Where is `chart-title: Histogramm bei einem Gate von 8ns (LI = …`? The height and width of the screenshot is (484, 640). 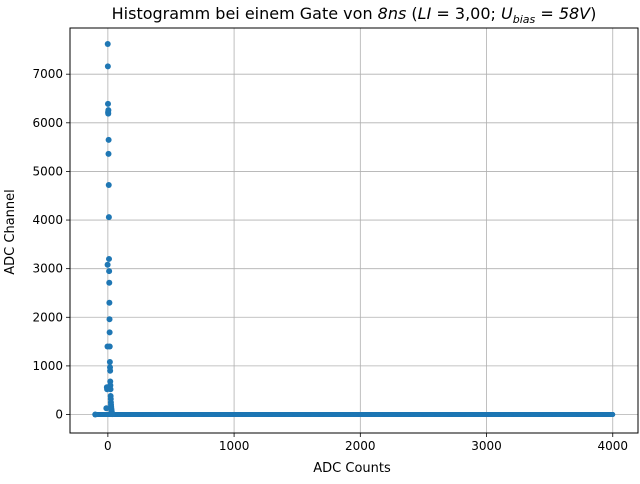
chart-title: Histogramm bei einem Gate von 8ns (LI = … is located at coordinates (354, 15).